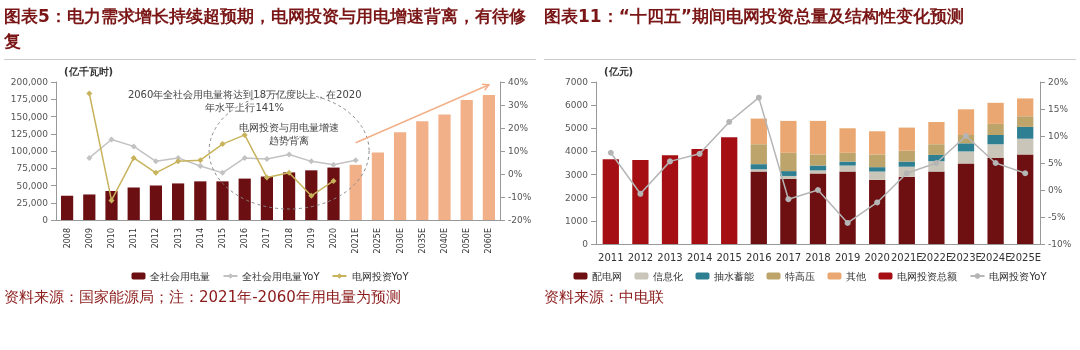 The height and width of the screenshot is (350, 1080). What do you see at coordinates (1055, 163) in the screenshot?
I see `y2-tick-label: 5%` at bounding box center [1055, 163].